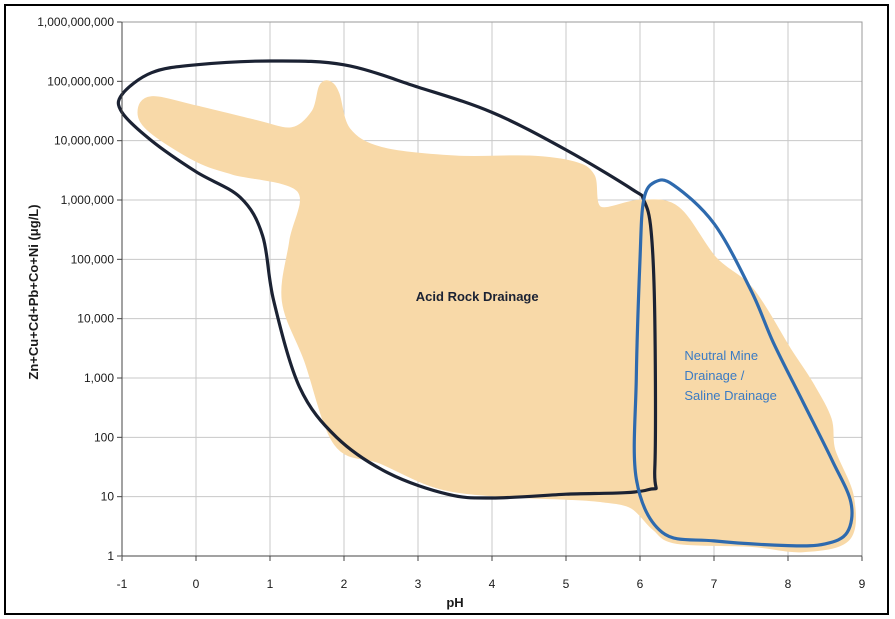  What do you see at coordinates (80, 81) in the screenshot?
I see `y-tick-label: 100,000,000` at bounding box center [80, 81].